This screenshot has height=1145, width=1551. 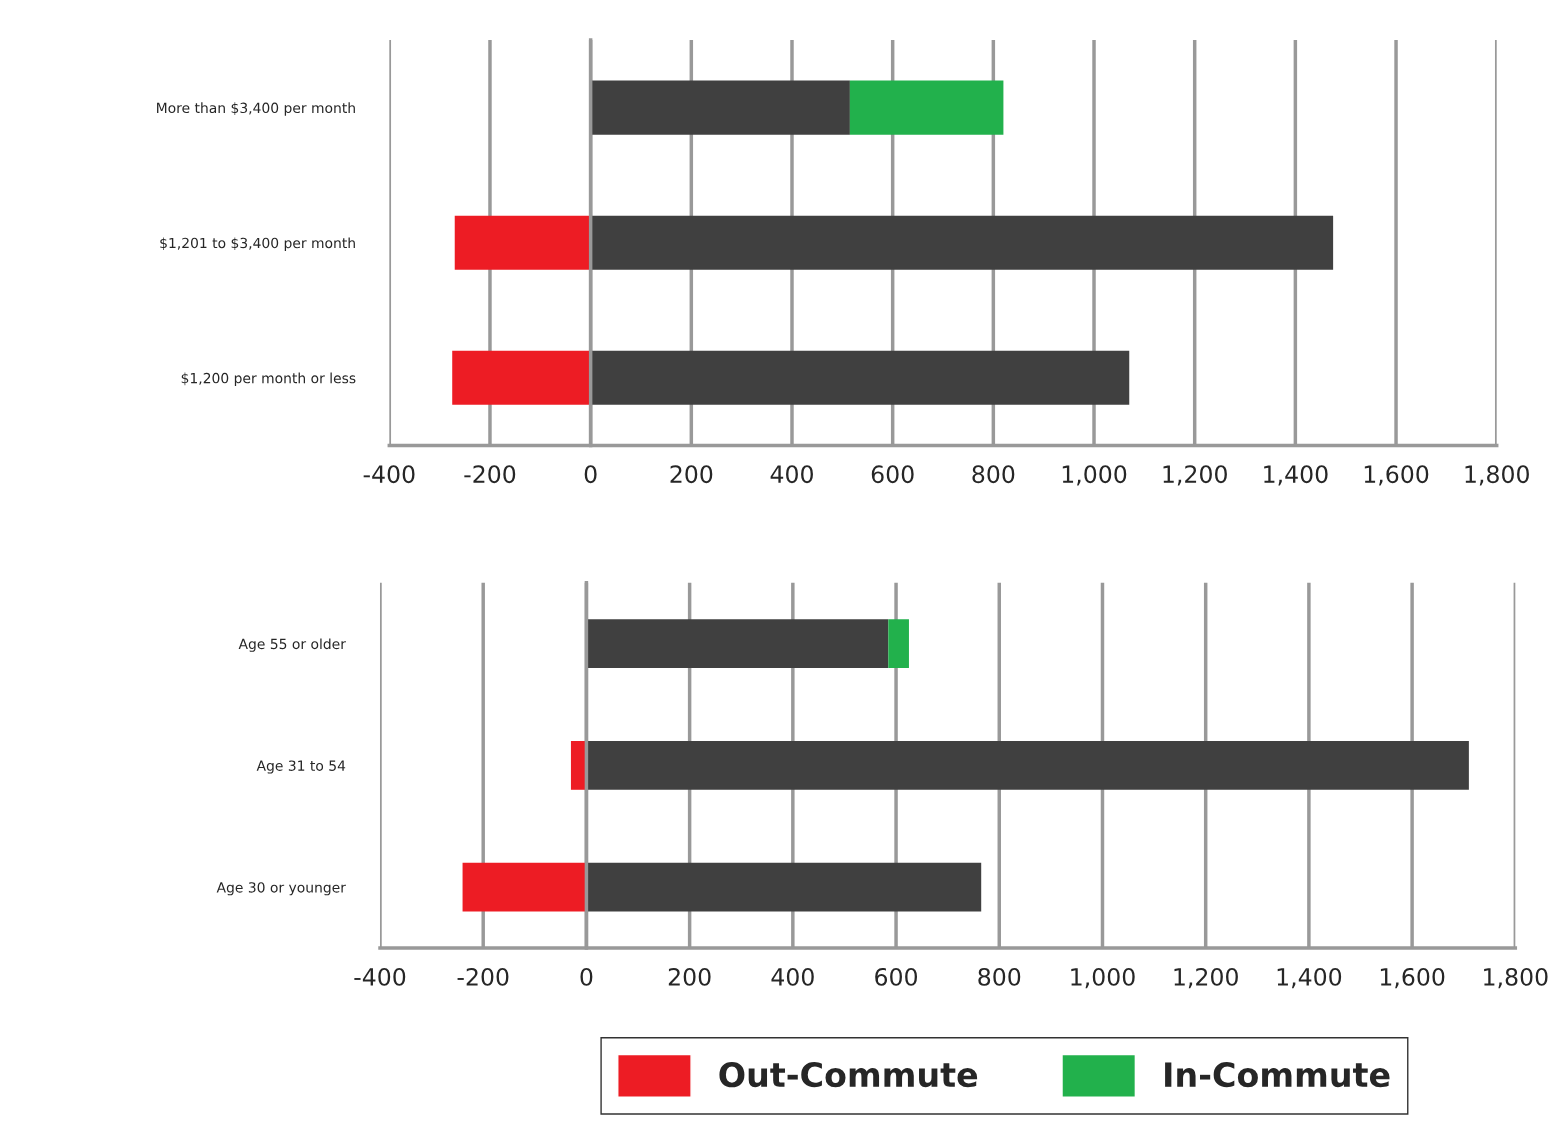 I want to click on y-tick-label: More than $3,400 per month, so click(x=256, y=109).